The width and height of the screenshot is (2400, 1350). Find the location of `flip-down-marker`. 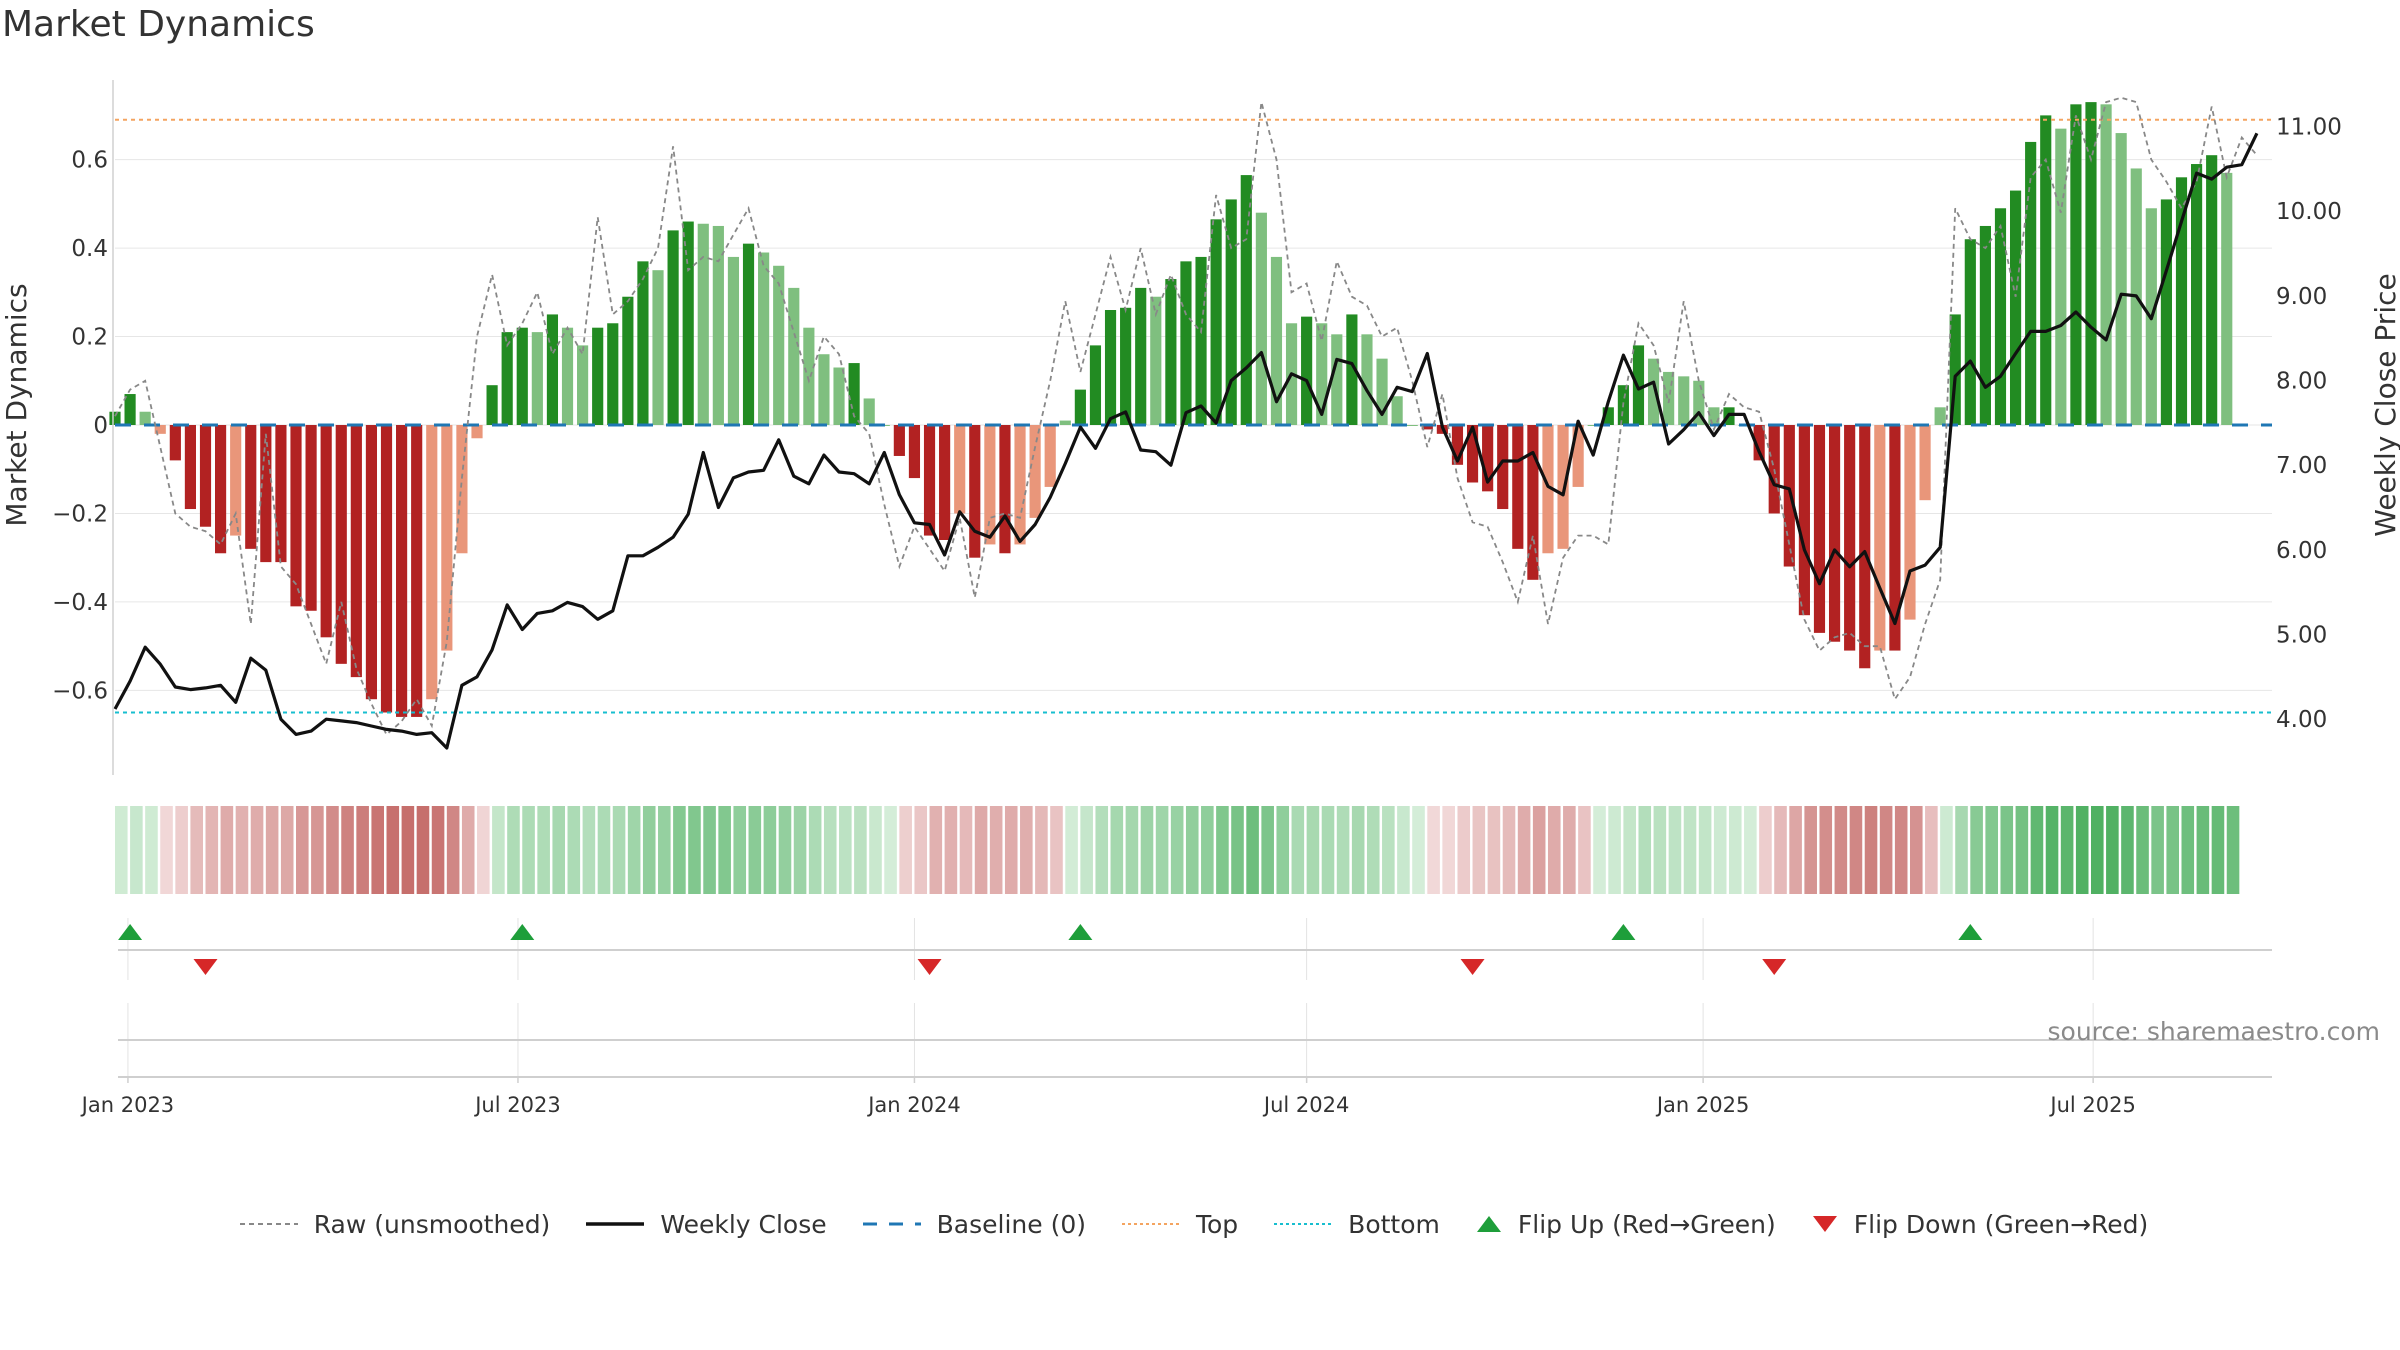

flip-down-marker is located at coordinates (929, 967).